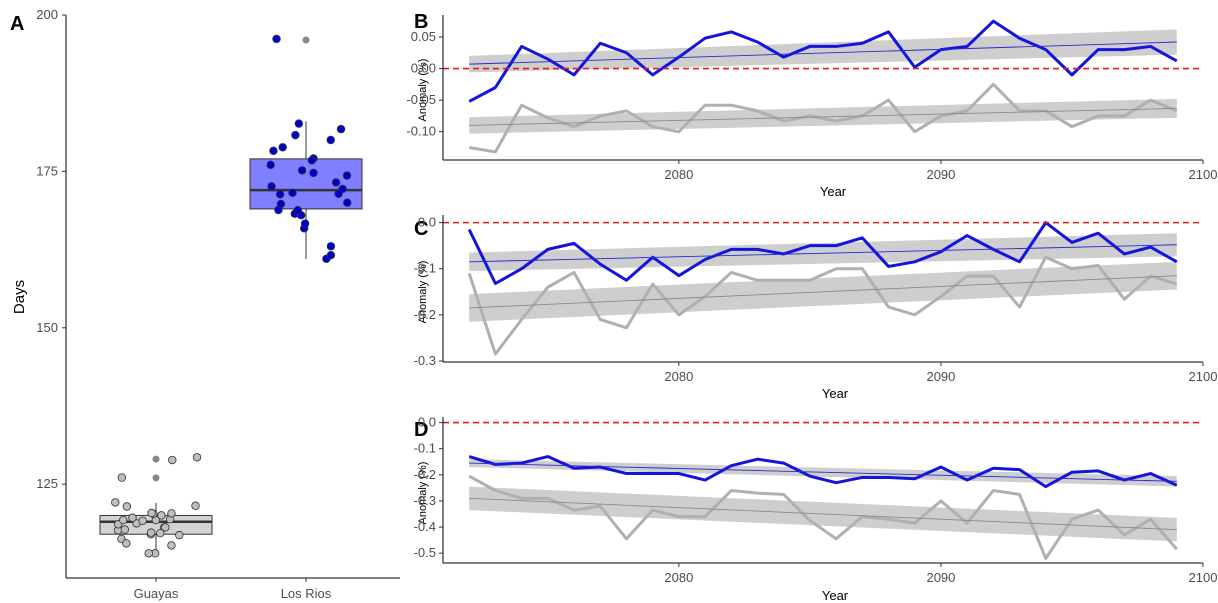 The image size is (1218, 603). What do you see at coordinates (423, 36) in the screenshot?
I see `panel-b-y-tick-label: 0.05` at bounding box center [423, 36].